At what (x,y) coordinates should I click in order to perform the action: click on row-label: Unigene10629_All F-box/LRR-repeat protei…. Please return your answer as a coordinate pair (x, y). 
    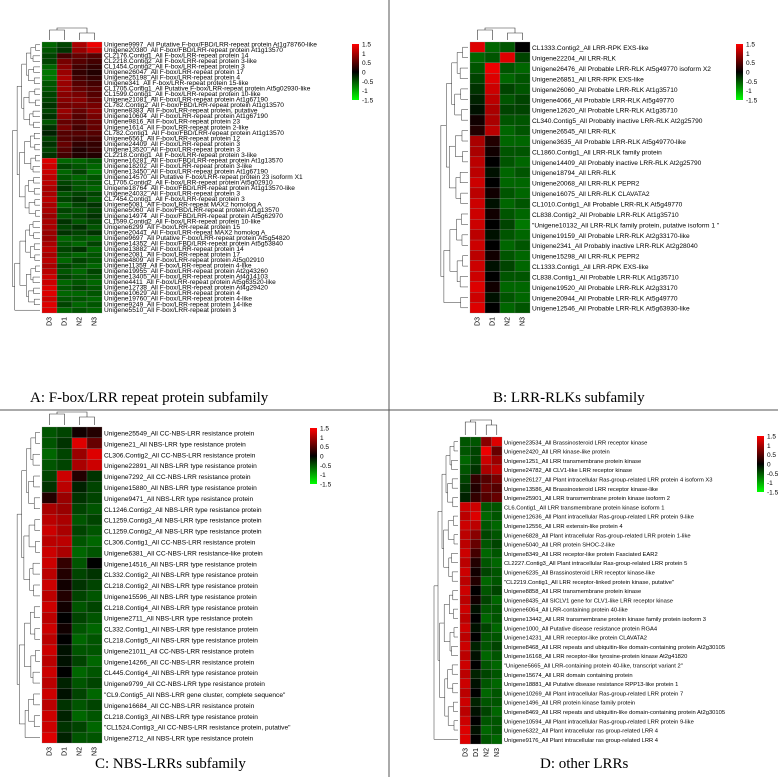
    Looking at the image, I should click on (172, 293).